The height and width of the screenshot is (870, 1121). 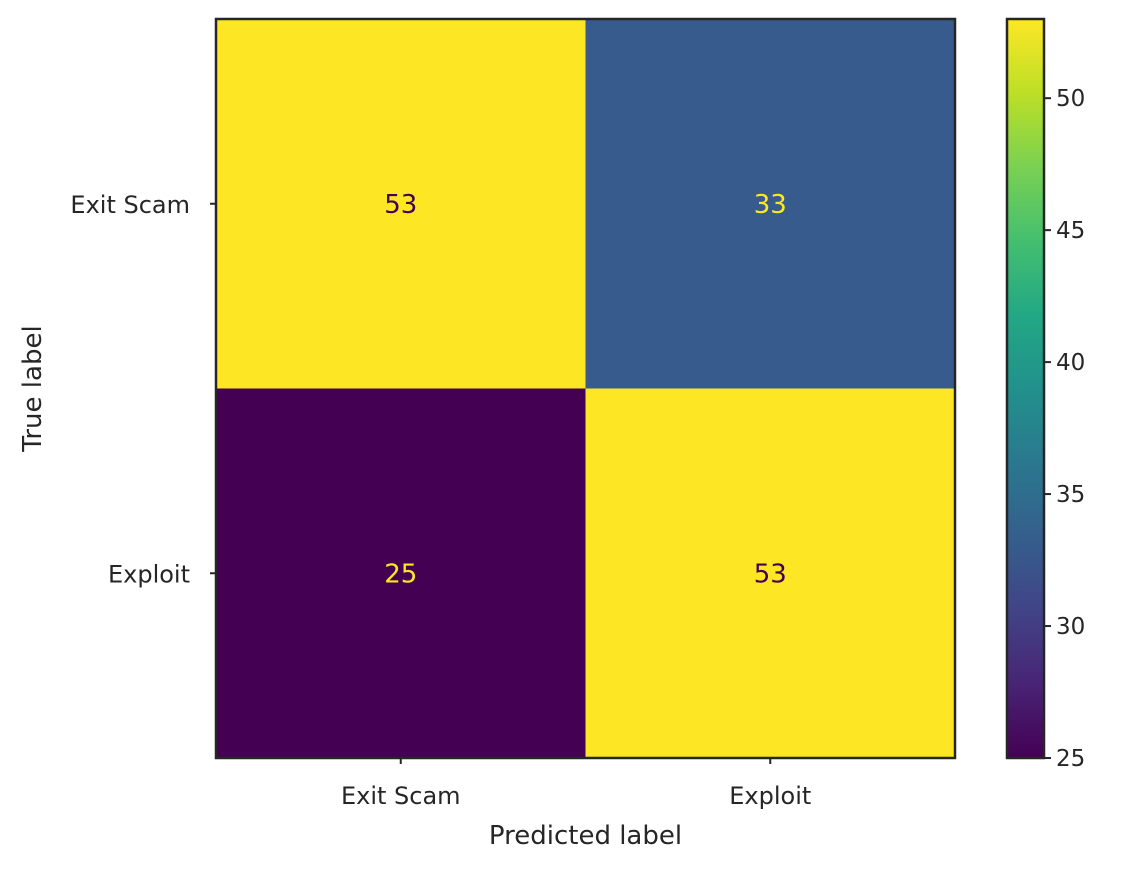 What do you see at coordinates (1070, 627) in the screenshot?
I see `colorbar-tick-label: 30` at bounding box center [1070, 627].